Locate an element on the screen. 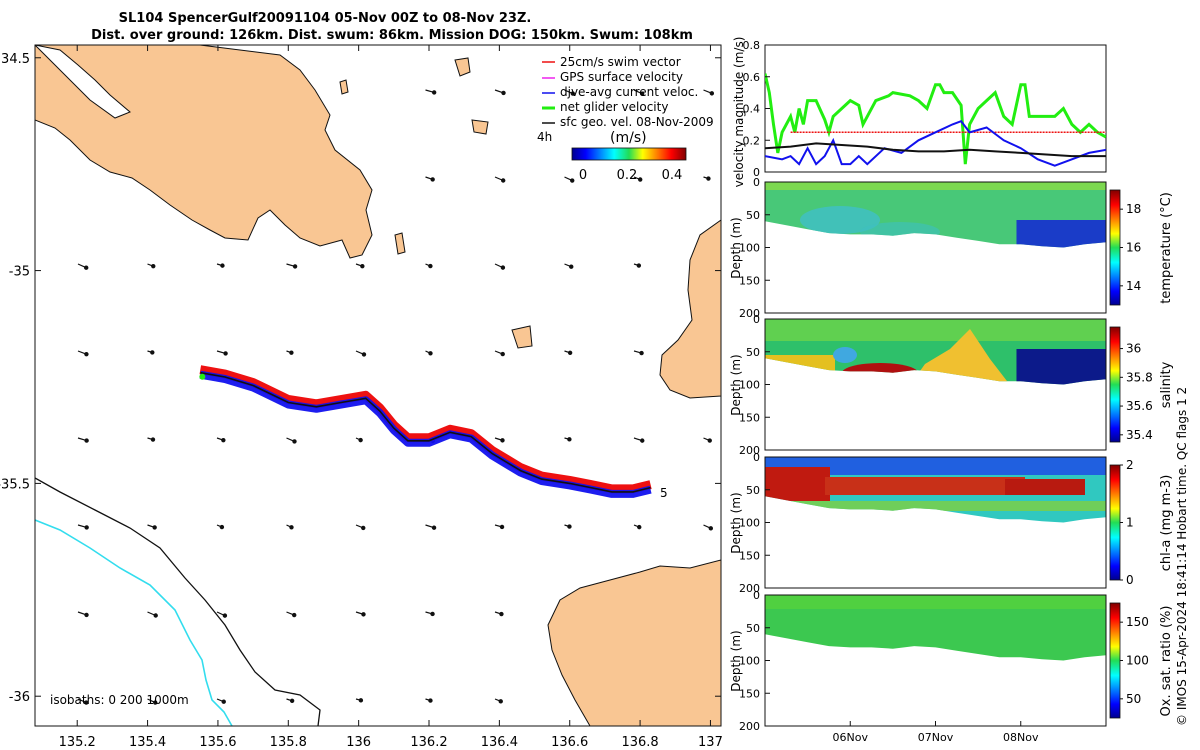  velocity-series-sfc-geo-vel- is located at coordinates (935, 150).